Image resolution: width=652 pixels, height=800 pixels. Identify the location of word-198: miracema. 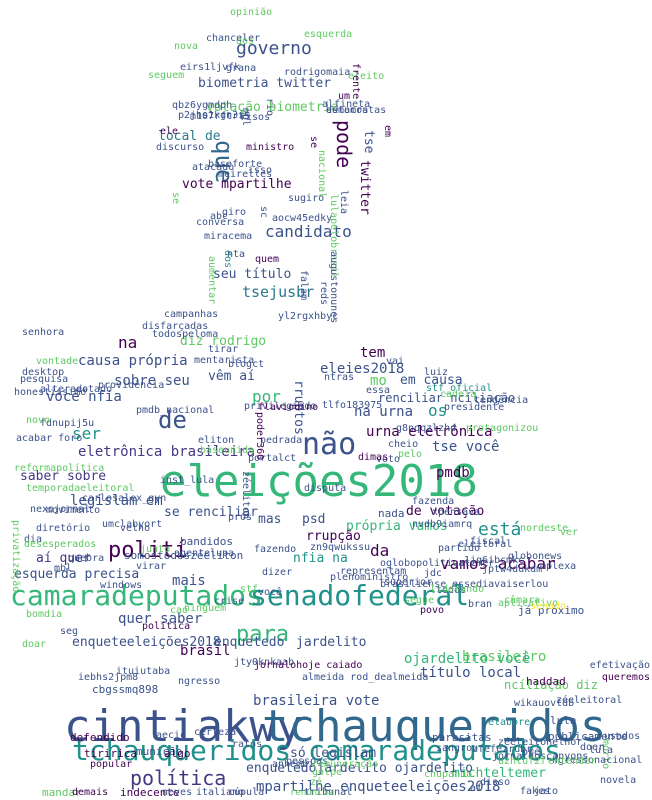
(228, 236).